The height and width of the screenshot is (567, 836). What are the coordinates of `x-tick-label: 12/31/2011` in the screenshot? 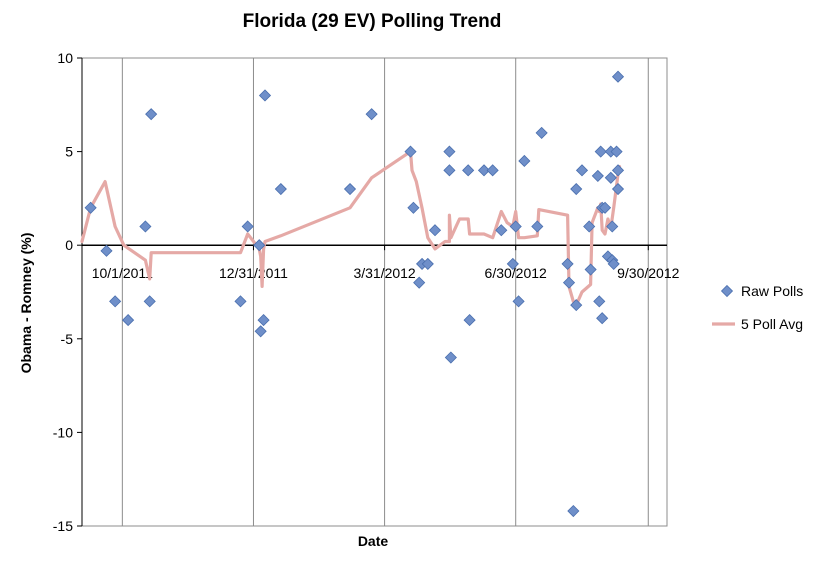 It's located at (253, 273).